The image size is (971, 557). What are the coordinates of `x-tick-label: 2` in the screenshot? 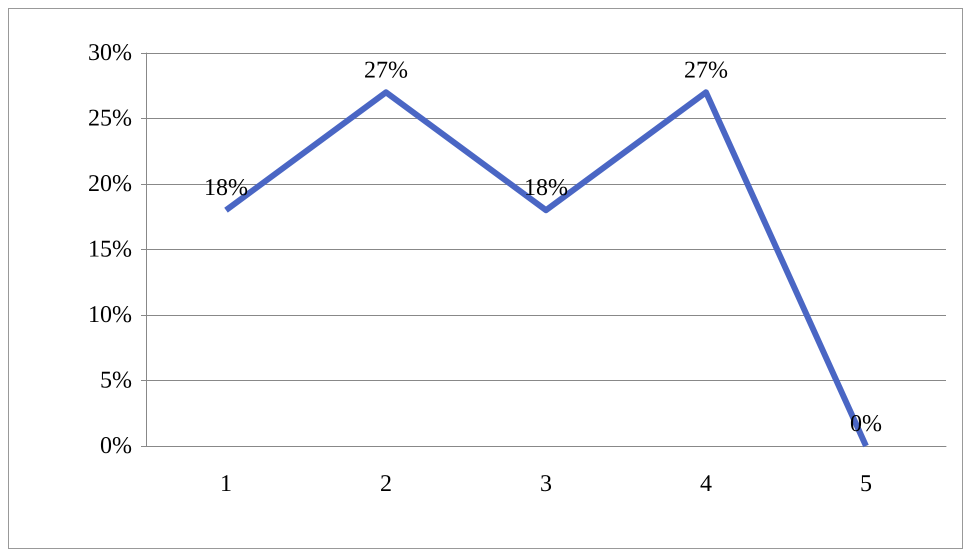 It's located at (386, 484).